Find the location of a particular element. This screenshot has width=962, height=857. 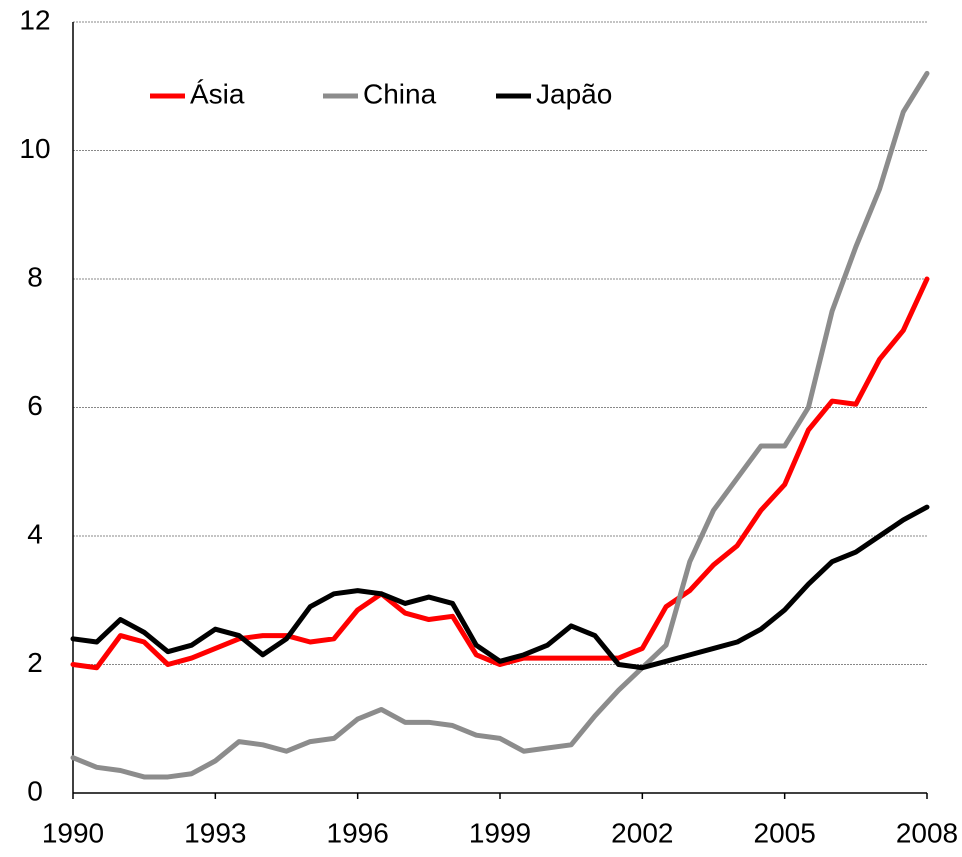

y-tick-label: 2 is located at coordinates (35, 662).